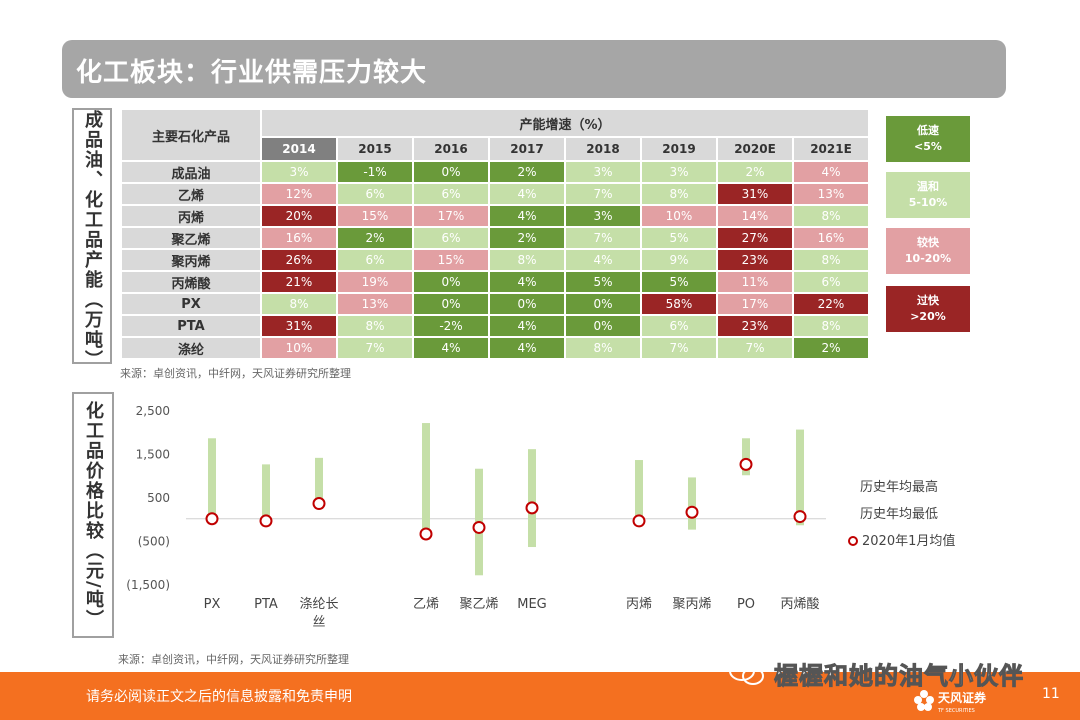 The height and width of the screenshot is (720, 1080). Describe the element at coordinates (375, 172) in the screenshot. I see `growth-cell: -1%` at that location.